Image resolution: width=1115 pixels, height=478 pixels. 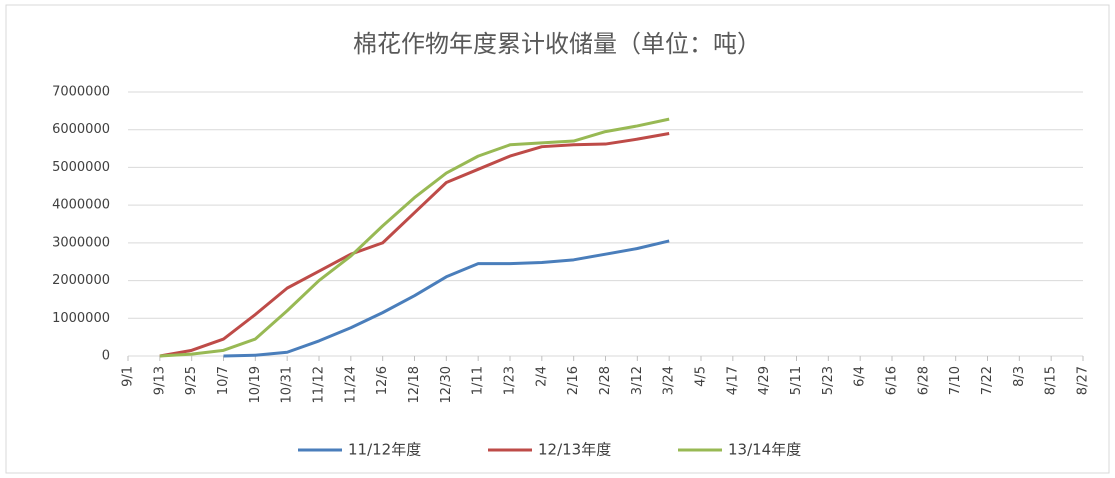 I want to click on y-tick-label: 7000000, so click(x=81, y=92).